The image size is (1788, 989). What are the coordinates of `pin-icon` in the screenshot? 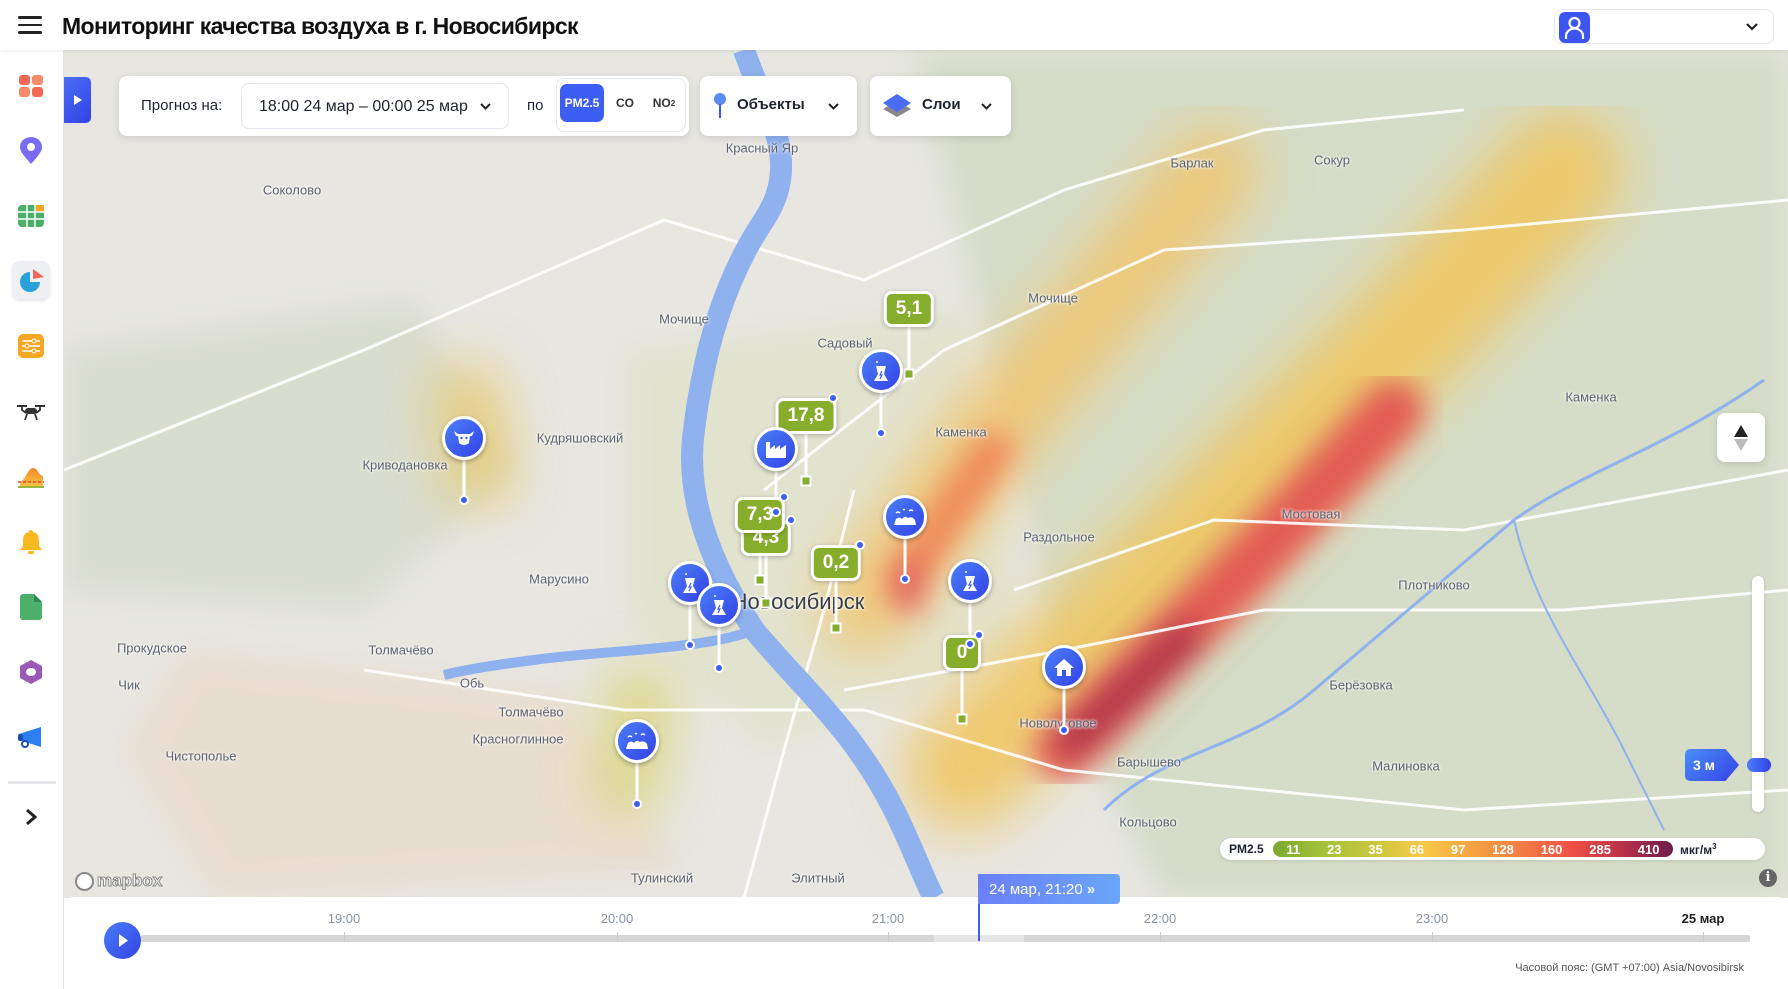 It's located at (720, 105).